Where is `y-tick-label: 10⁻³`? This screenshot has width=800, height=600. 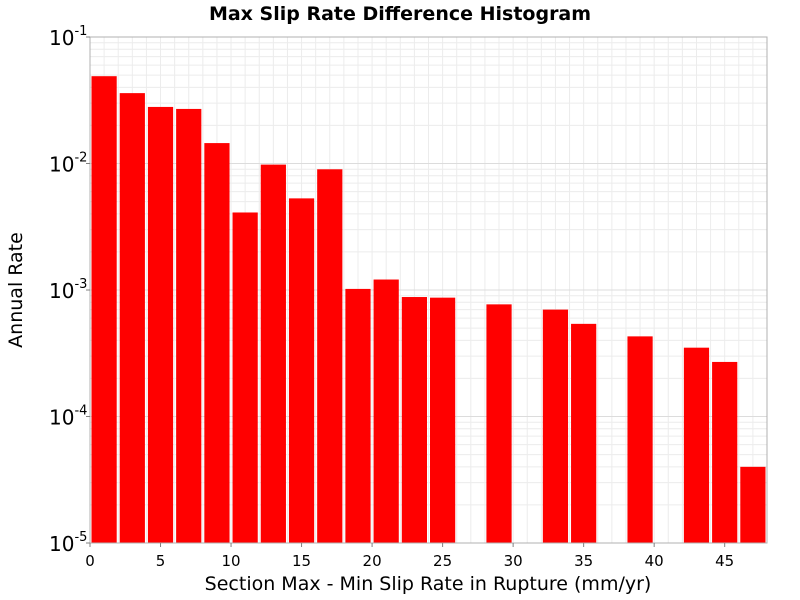 y-tick-label: 10⁻³ is located at coordinates (68, 290).